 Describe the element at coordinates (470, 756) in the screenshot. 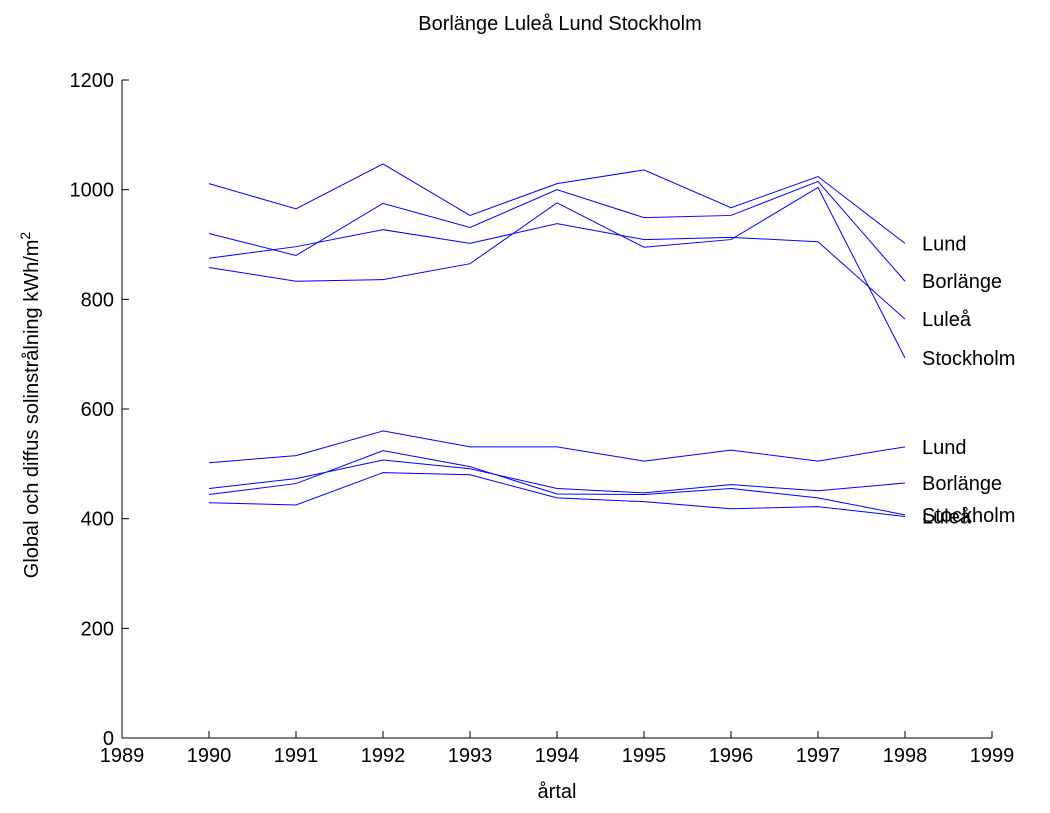

I see `x-tick-label: 1993` at that location.